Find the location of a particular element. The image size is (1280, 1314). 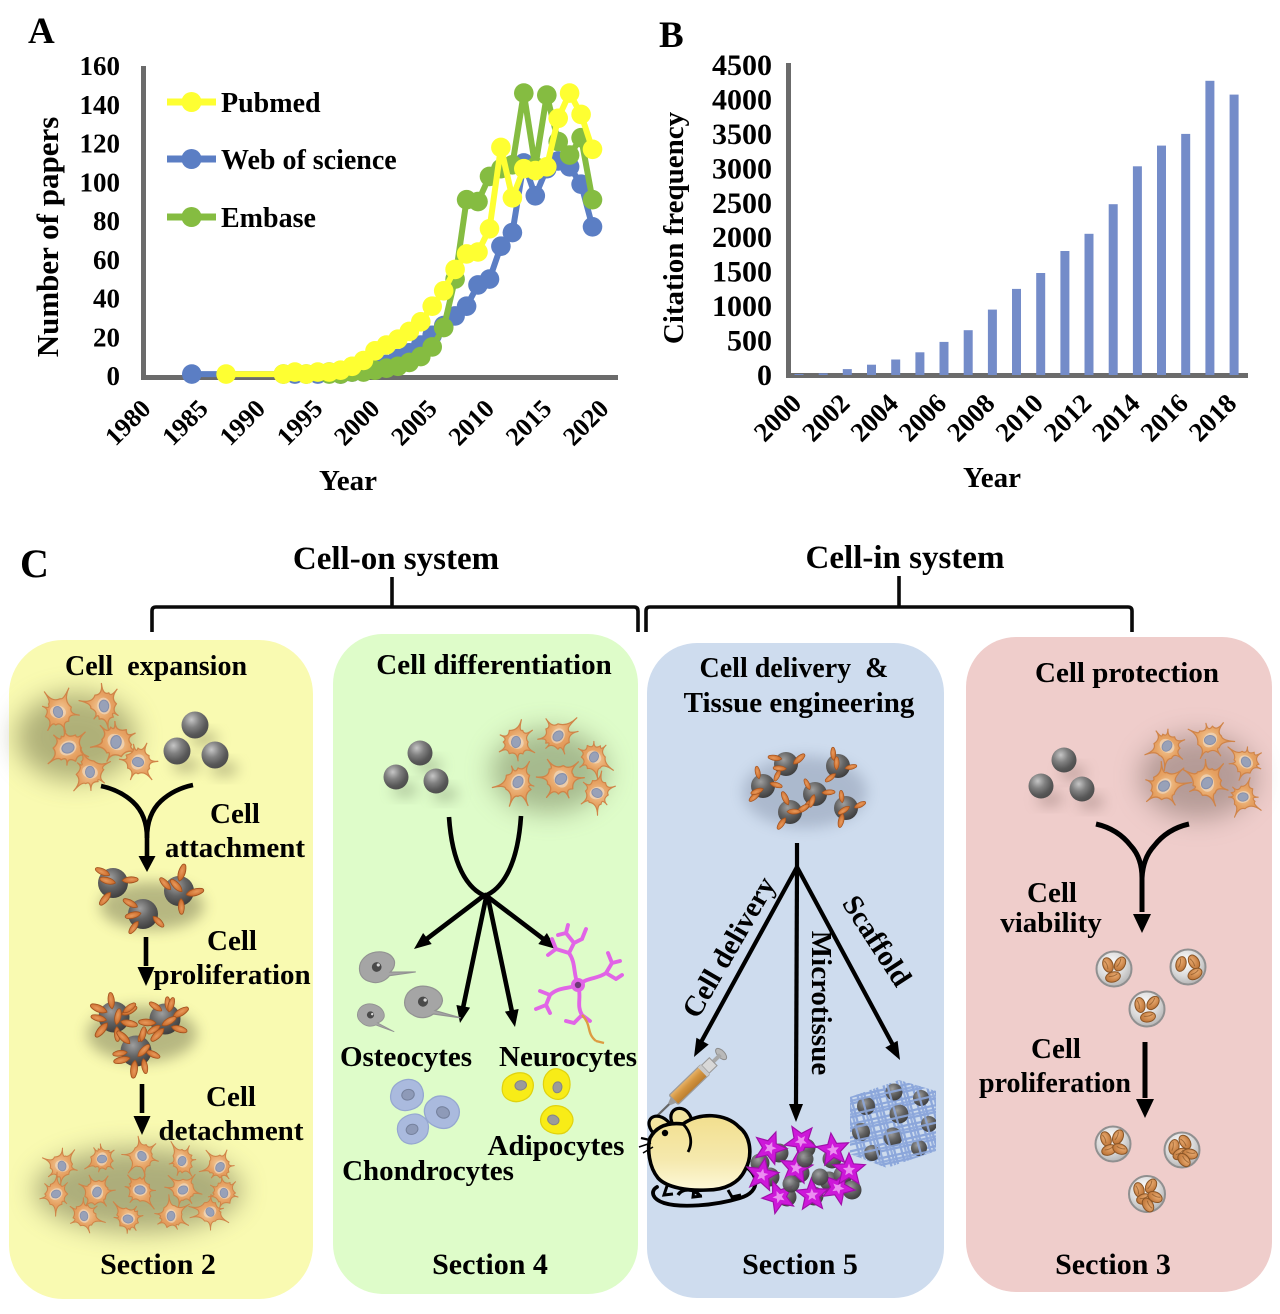

svg-text: 4500 is located at coordinates (742, 65).